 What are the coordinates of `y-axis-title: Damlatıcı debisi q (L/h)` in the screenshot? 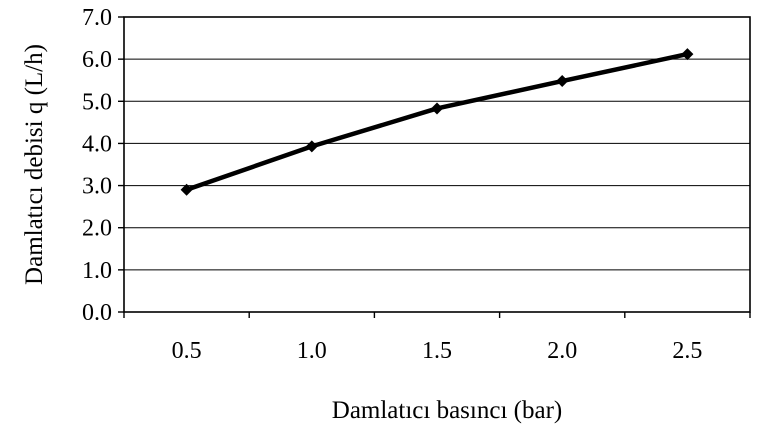 It's located at (34, 164).